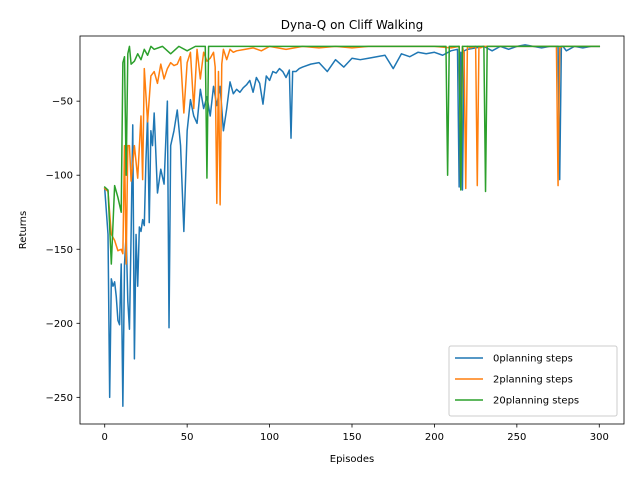 This screenshot has height=480, width=640. What do you see at coordinates (23, 230) in the screenshot?
I see `y-axis-label: Returns` at bounding box center [23, 230].